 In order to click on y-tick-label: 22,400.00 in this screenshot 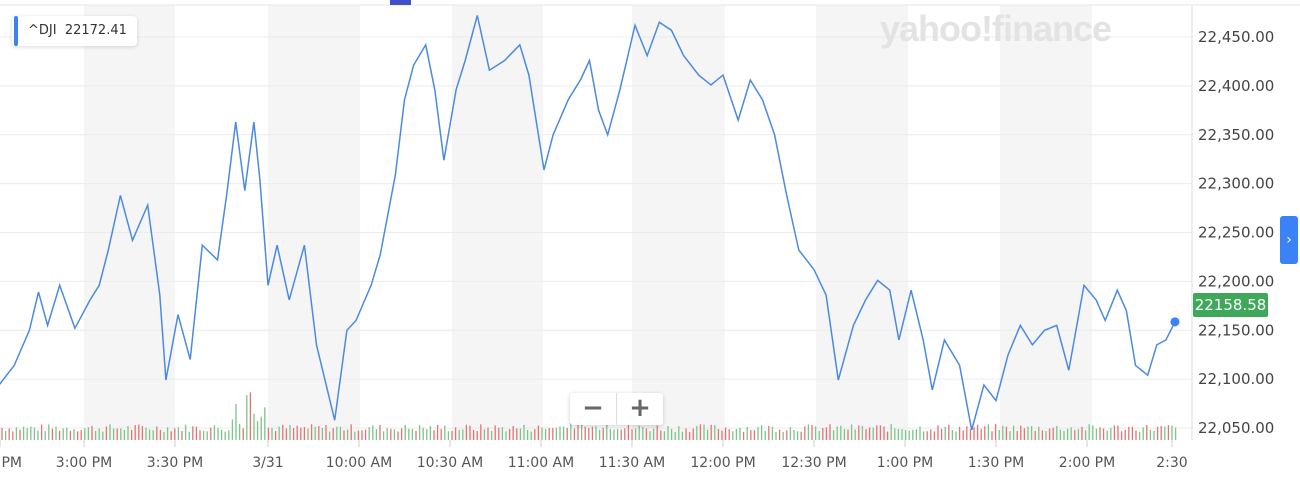, I will do `click(1236, 86)`.